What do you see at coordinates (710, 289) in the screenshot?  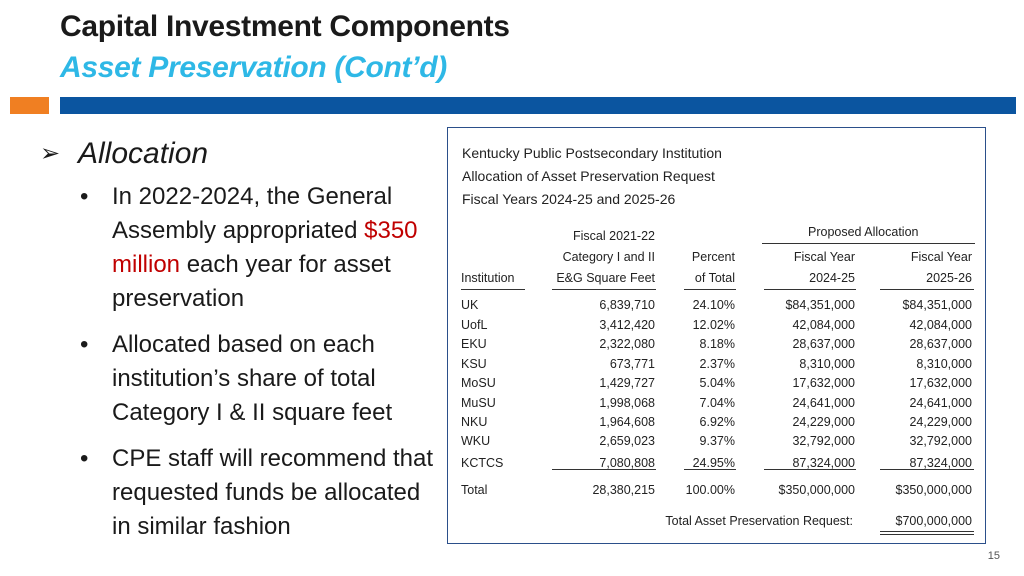 I see `header-rule-pct` at bounding box center [710, 289].